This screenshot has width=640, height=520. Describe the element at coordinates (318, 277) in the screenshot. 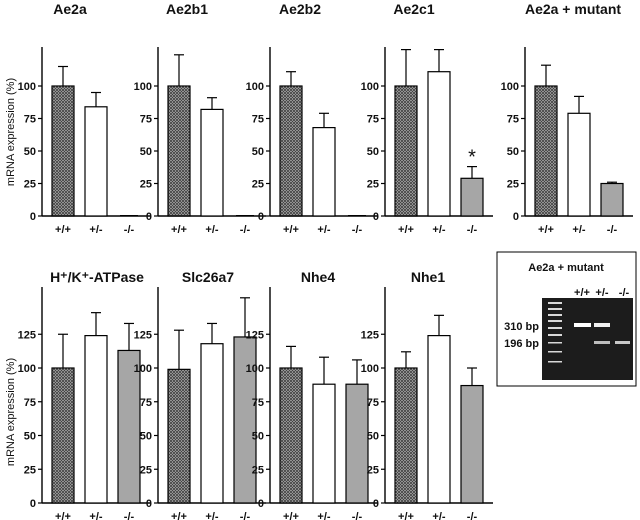

I see `panel-title: Nhe4` at that location.